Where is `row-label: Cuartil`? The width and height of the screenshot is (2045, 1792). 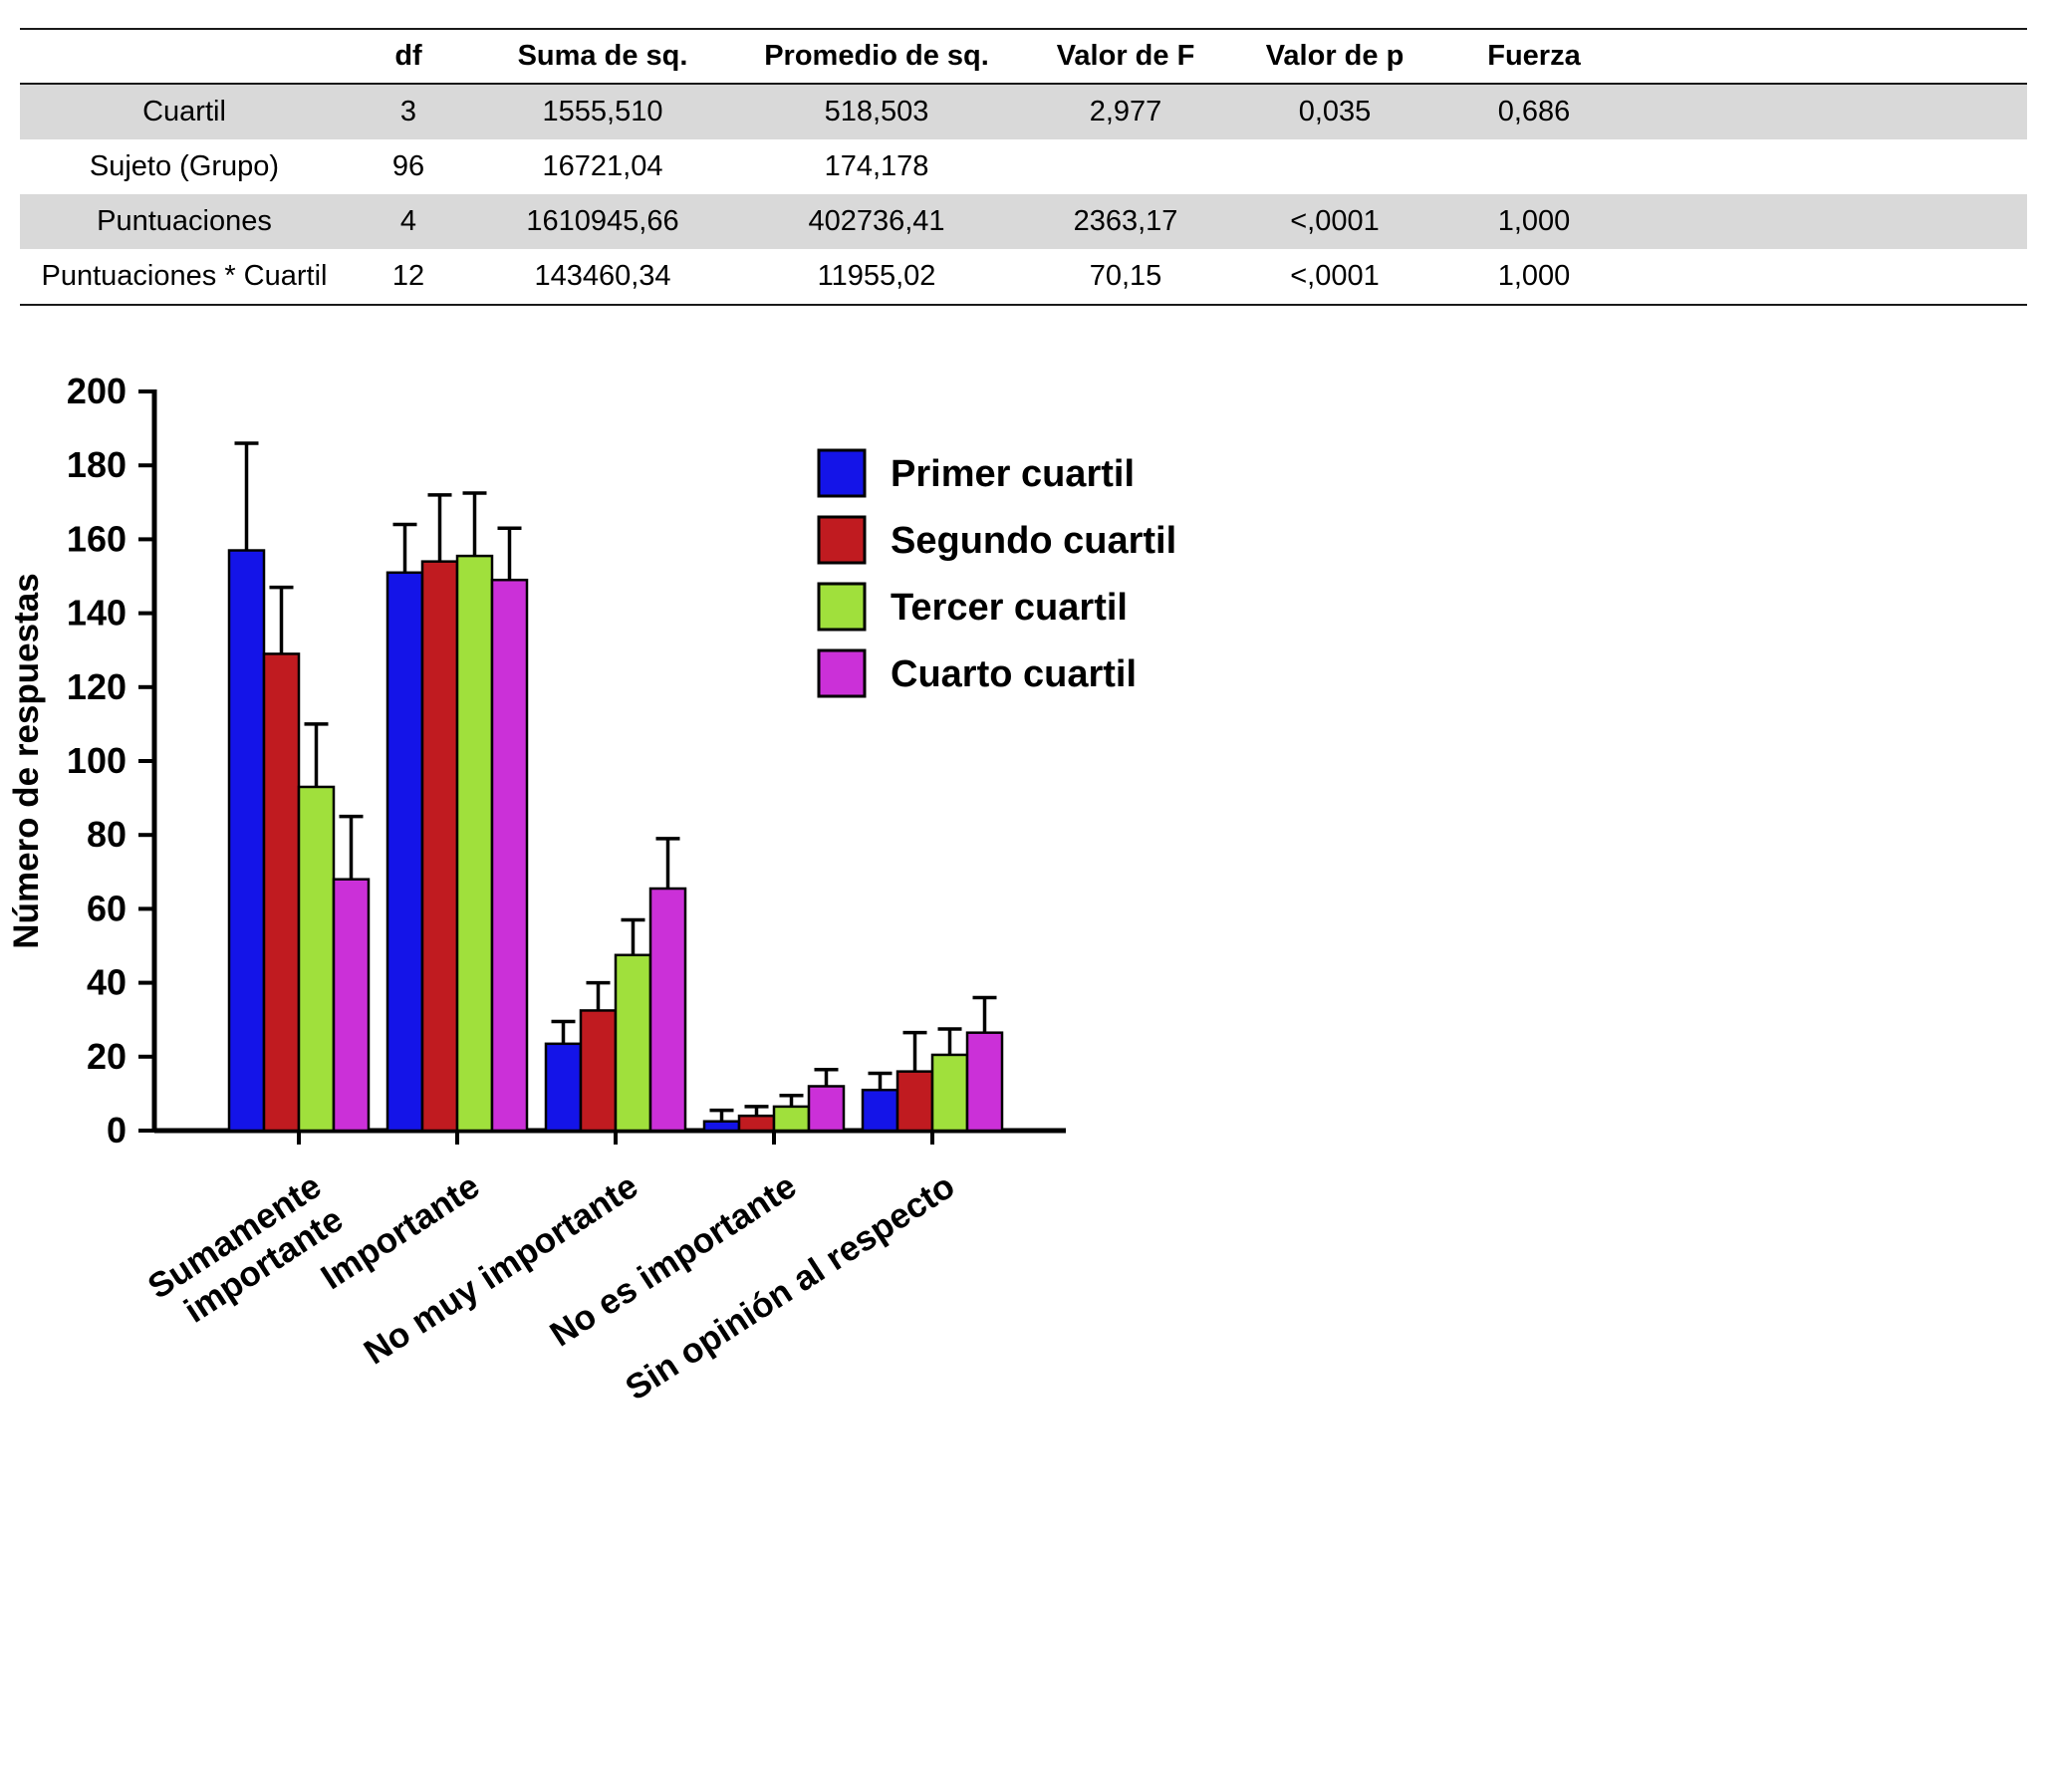
row-label: Cuartil is located at coordinates (184, 112).